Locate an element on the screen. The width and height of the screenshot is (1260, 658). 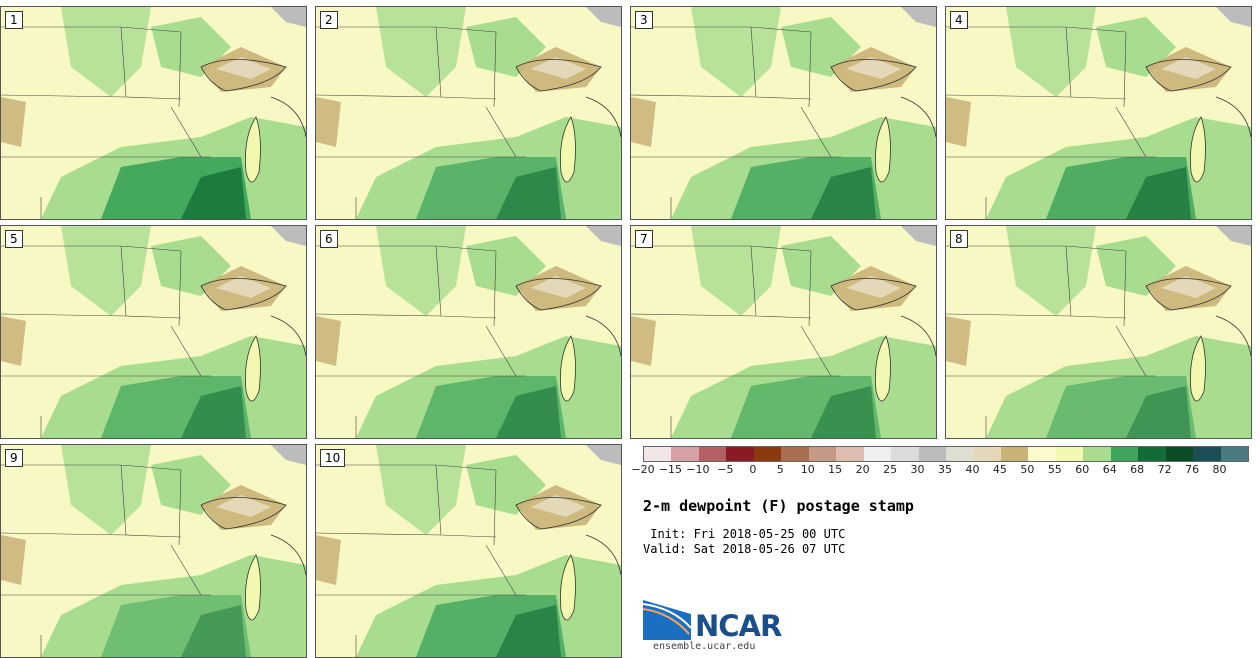
postage-stamp-3: 3 is located at coordinates (783, 113).